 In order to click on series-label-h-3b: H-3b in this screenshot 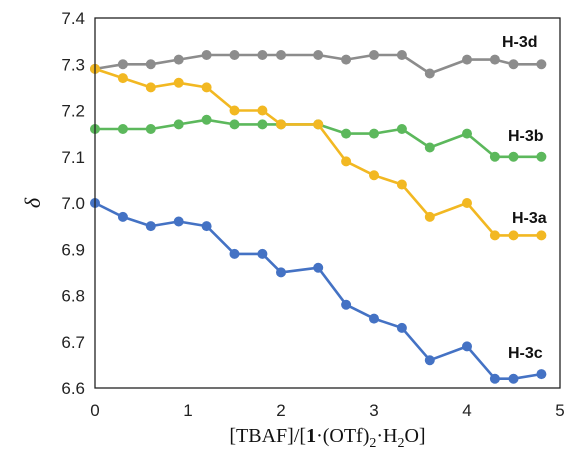, I will do `click(526, 136)`.